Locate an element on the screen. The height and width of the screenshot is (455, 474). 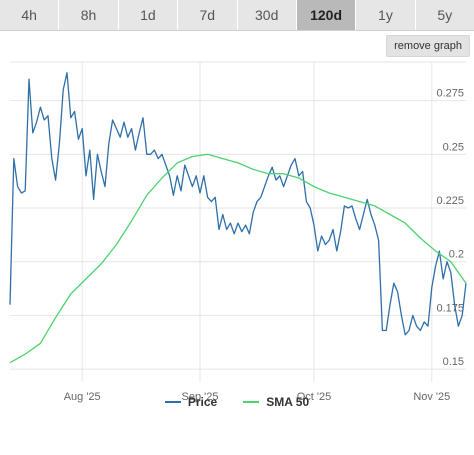
y-tick-label: 0.225 is located at coordinates (450, 201).